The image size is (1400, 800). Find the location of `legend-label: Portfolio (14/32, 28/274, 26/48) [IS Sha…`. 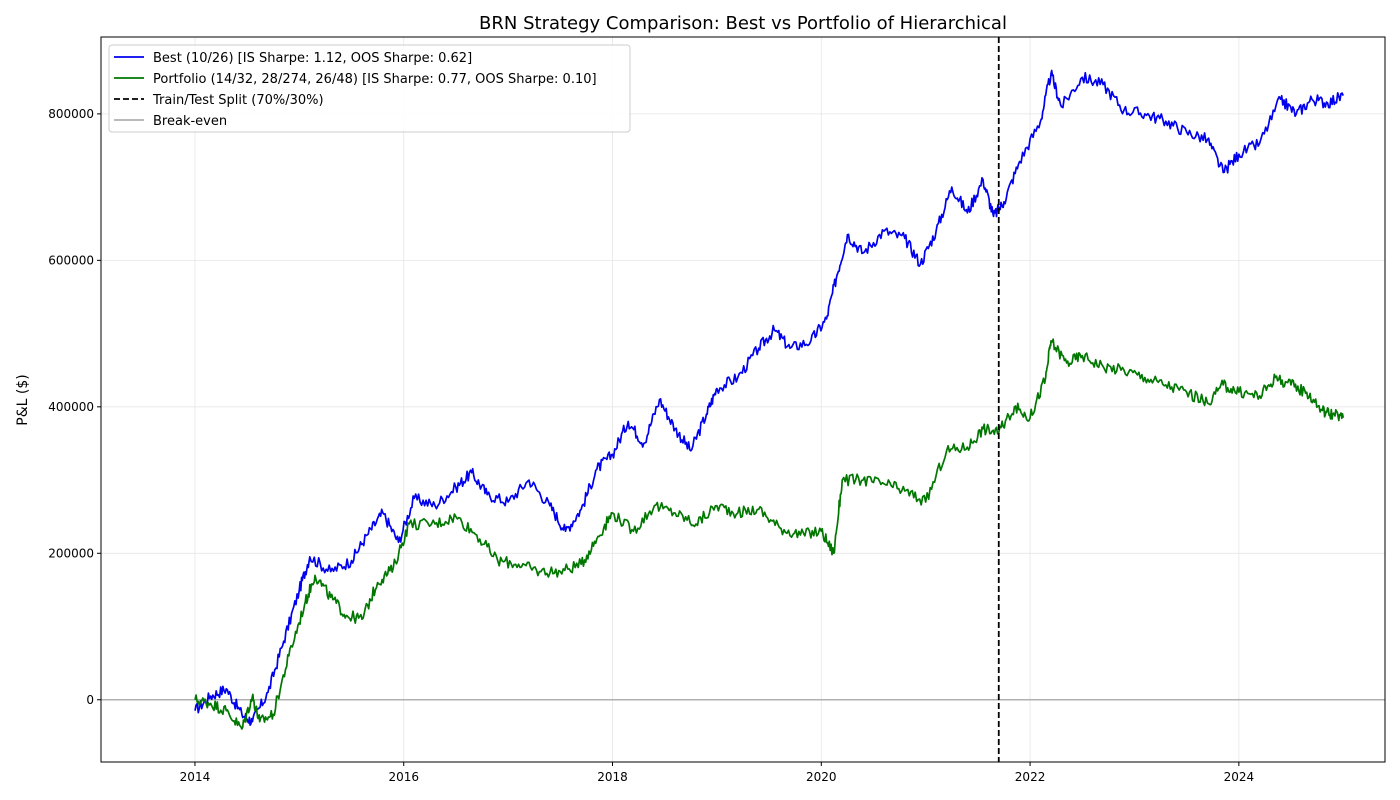

legend-label: Portfolio (14/32, 28/274, 26/48) [IS Sha… is located at coordinates (375, 79).